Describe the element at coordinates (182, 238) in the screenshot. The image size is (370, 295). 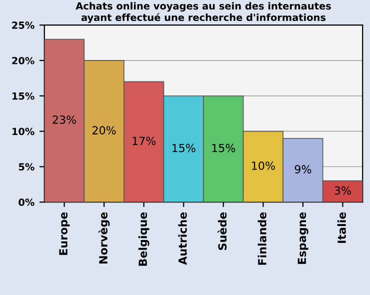
I see `x-tick-label: Autriche` at that location.